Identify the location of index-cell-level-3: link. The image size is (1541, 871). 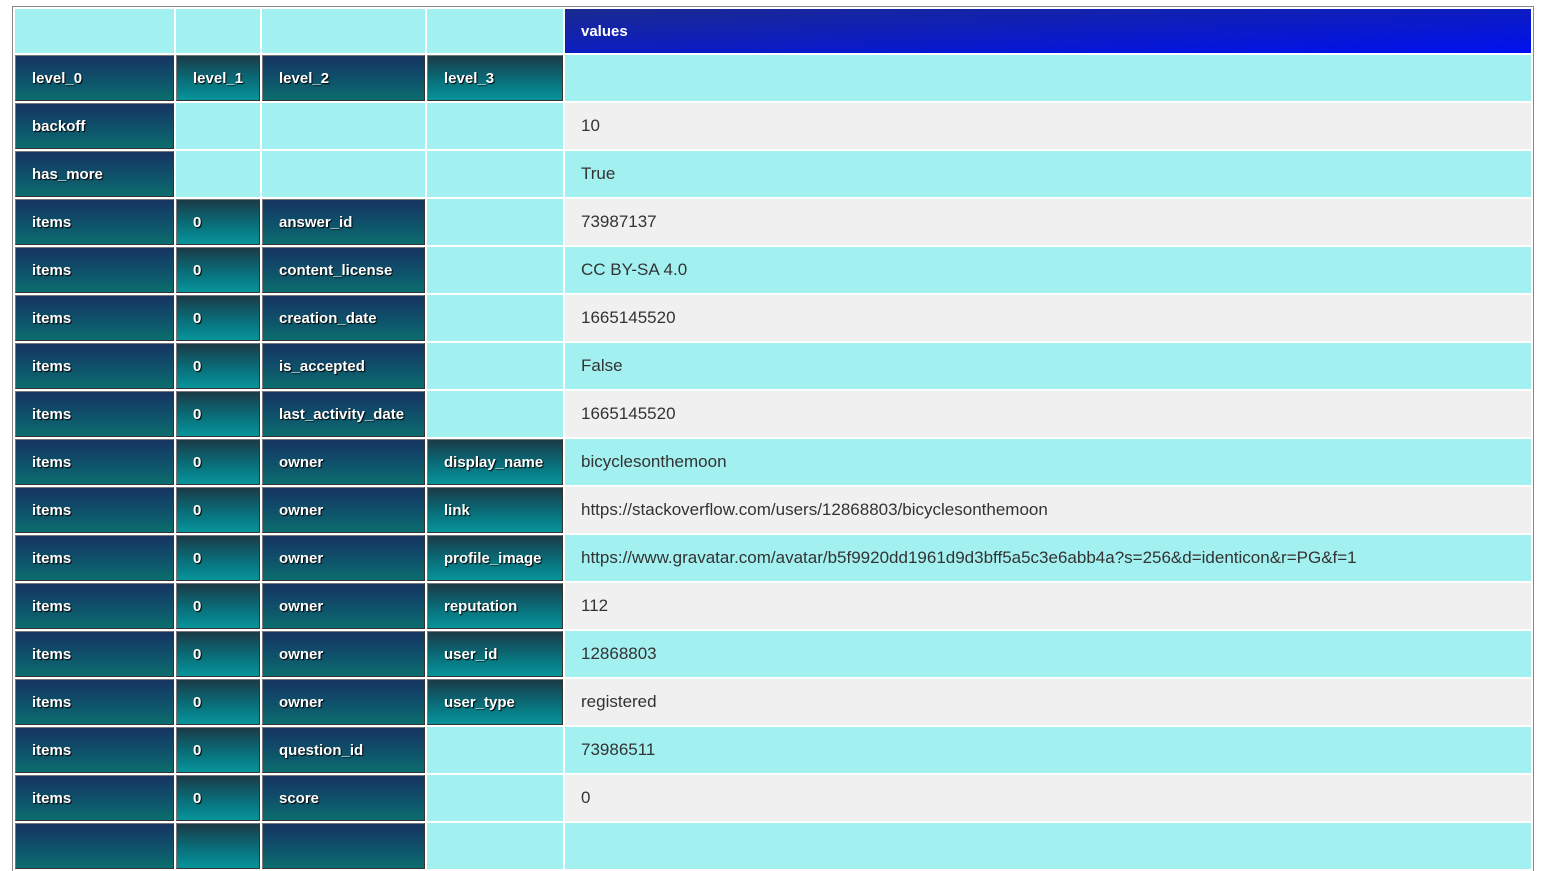
(495, 510).